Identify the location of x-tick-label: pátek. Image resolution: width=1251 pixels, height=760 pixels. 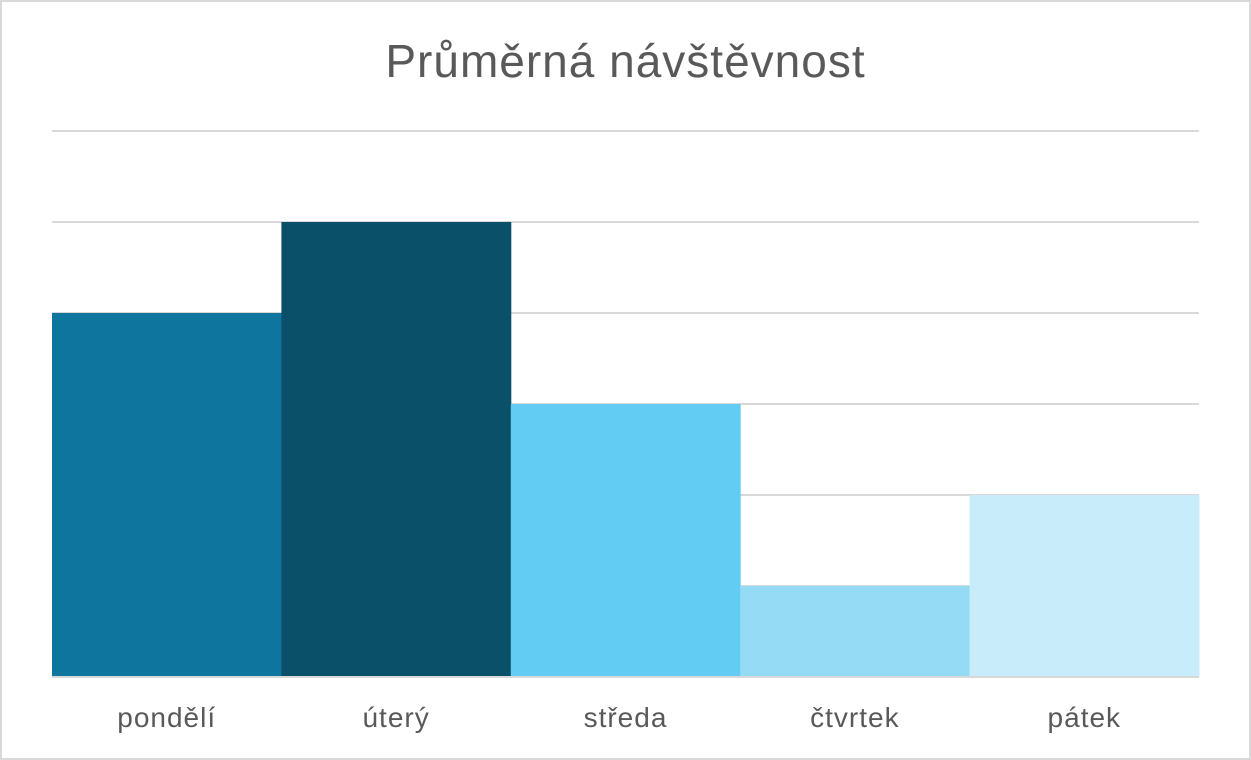
(1085, 717).